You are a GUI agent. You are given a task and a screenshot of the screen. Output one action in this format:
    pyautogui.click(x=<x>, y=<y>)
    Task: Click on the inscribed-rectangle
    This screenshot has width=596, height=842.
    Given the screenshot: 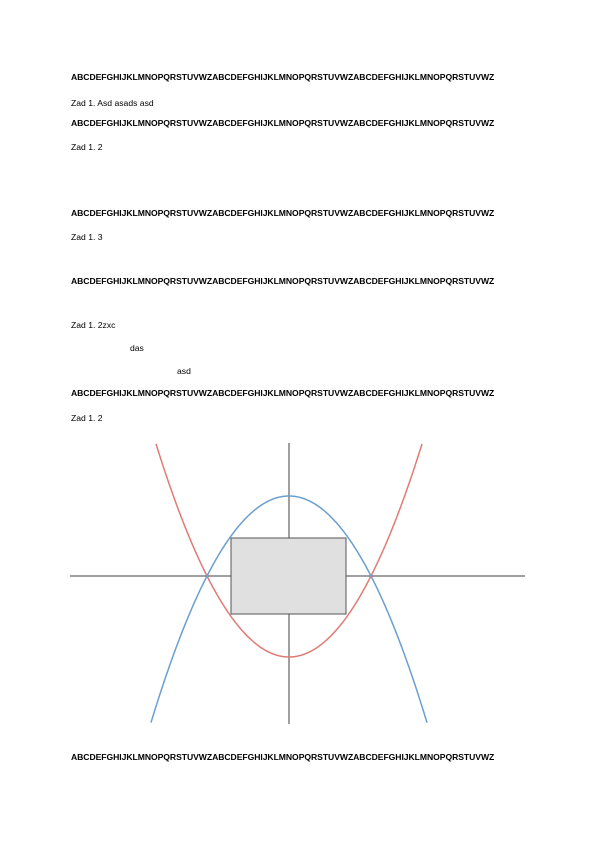 What is the action you would take?
    pyautogui.click(x=288, y=576)
    